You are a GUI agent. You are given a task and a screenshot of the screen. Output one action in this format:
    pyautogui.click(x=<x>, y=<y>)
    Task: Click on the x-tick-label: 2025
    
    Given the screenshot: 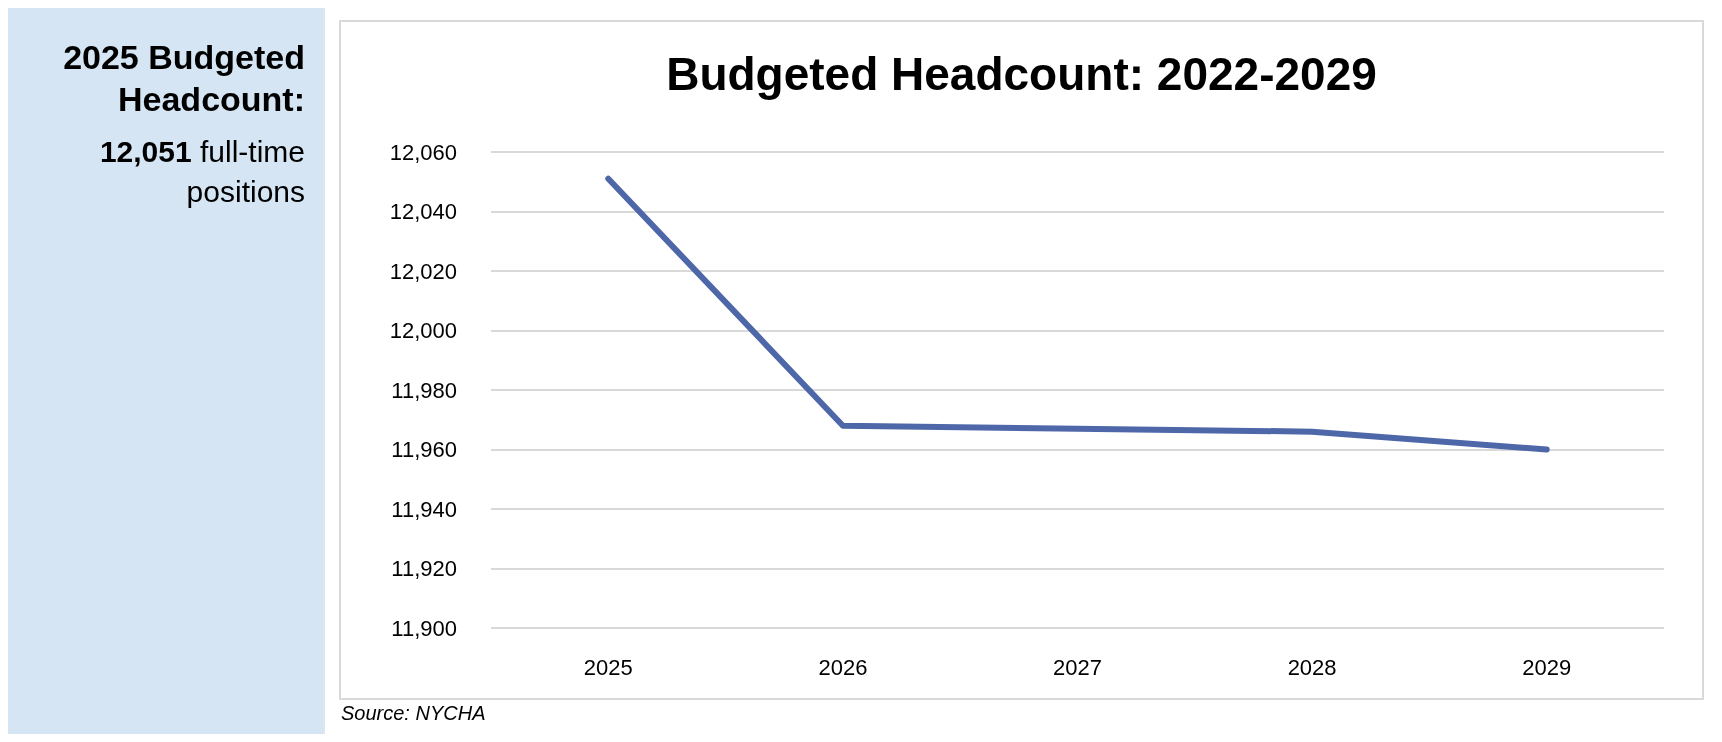 What is the action you would take?
    pyautogui.click(x=608, y=667)
    